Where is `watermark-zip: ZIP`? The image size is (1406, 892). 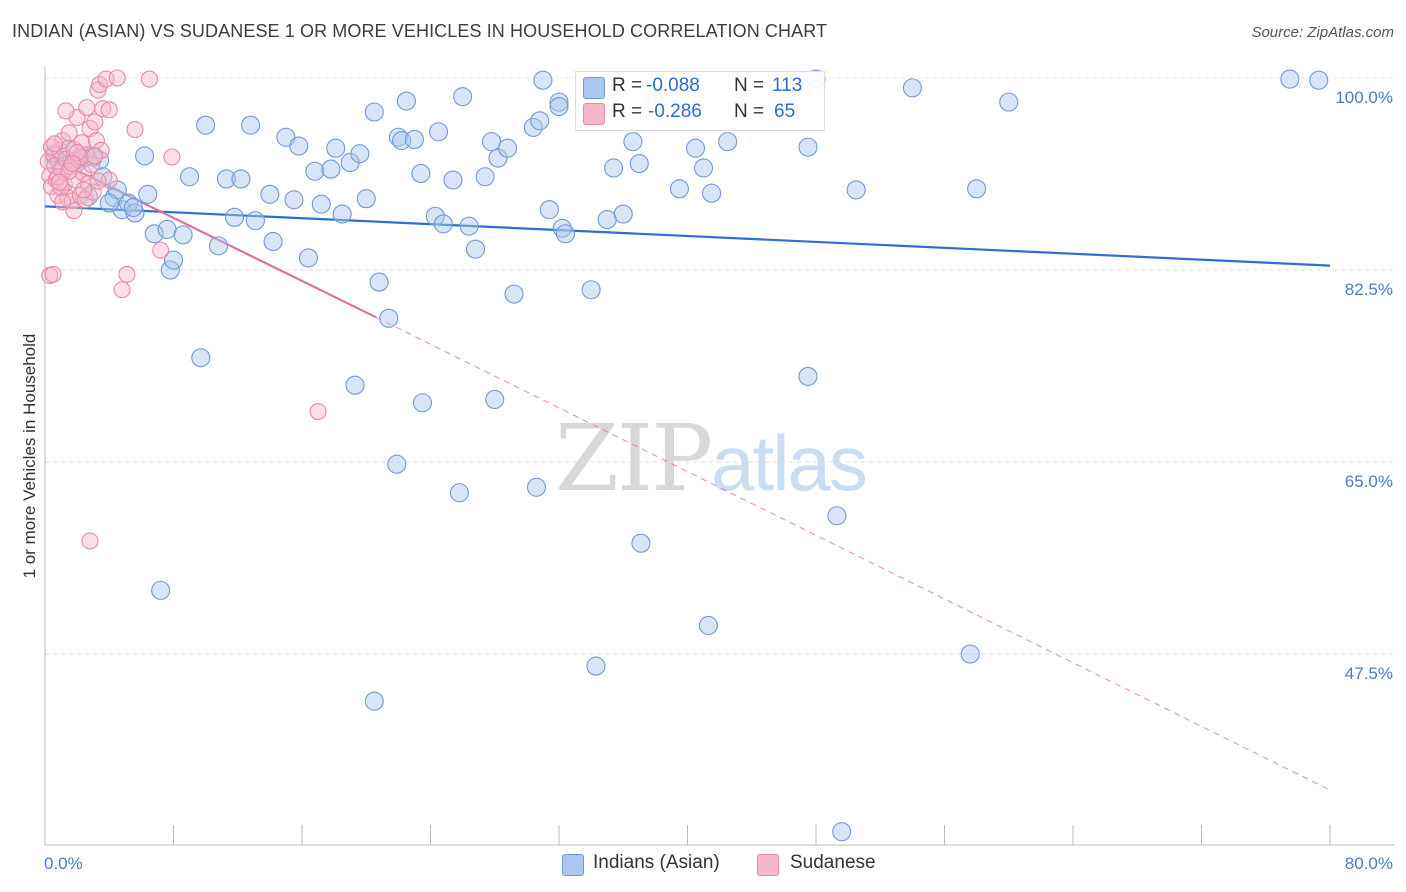 watermark-zip: ZIP is located at coordinates (634, 458).